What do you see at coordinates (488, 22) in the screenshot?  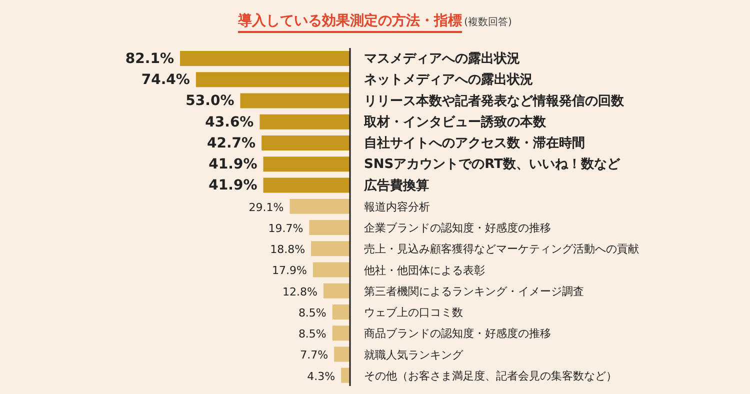 I see `text: (複数回答)` at bounding box center [488, 22].